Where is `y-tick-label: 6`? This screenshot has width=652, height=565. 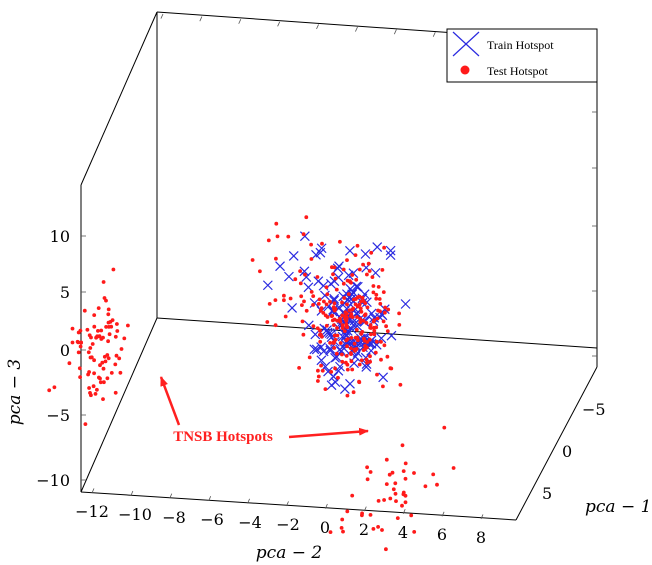 y-tick-label: 6 is located at coordinates (442, 534).